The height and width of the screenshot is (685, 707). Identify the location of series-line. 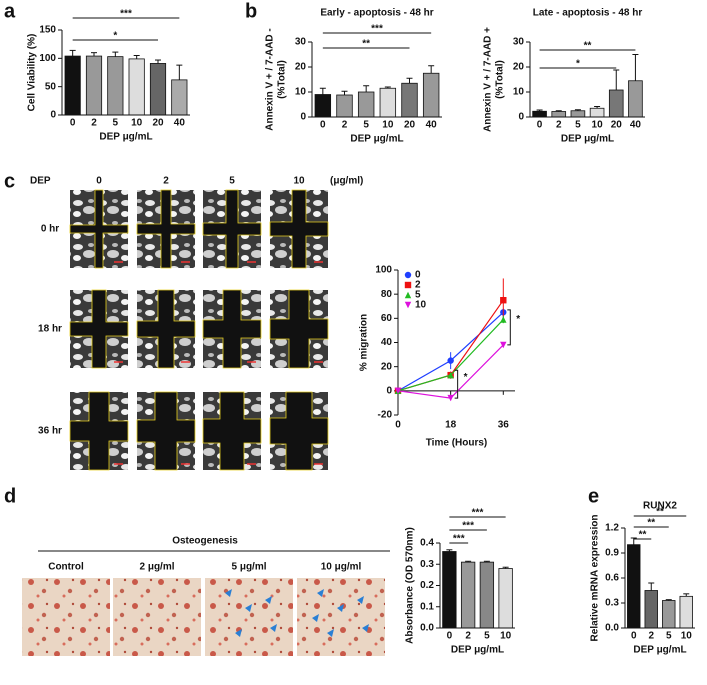
(450, 351).